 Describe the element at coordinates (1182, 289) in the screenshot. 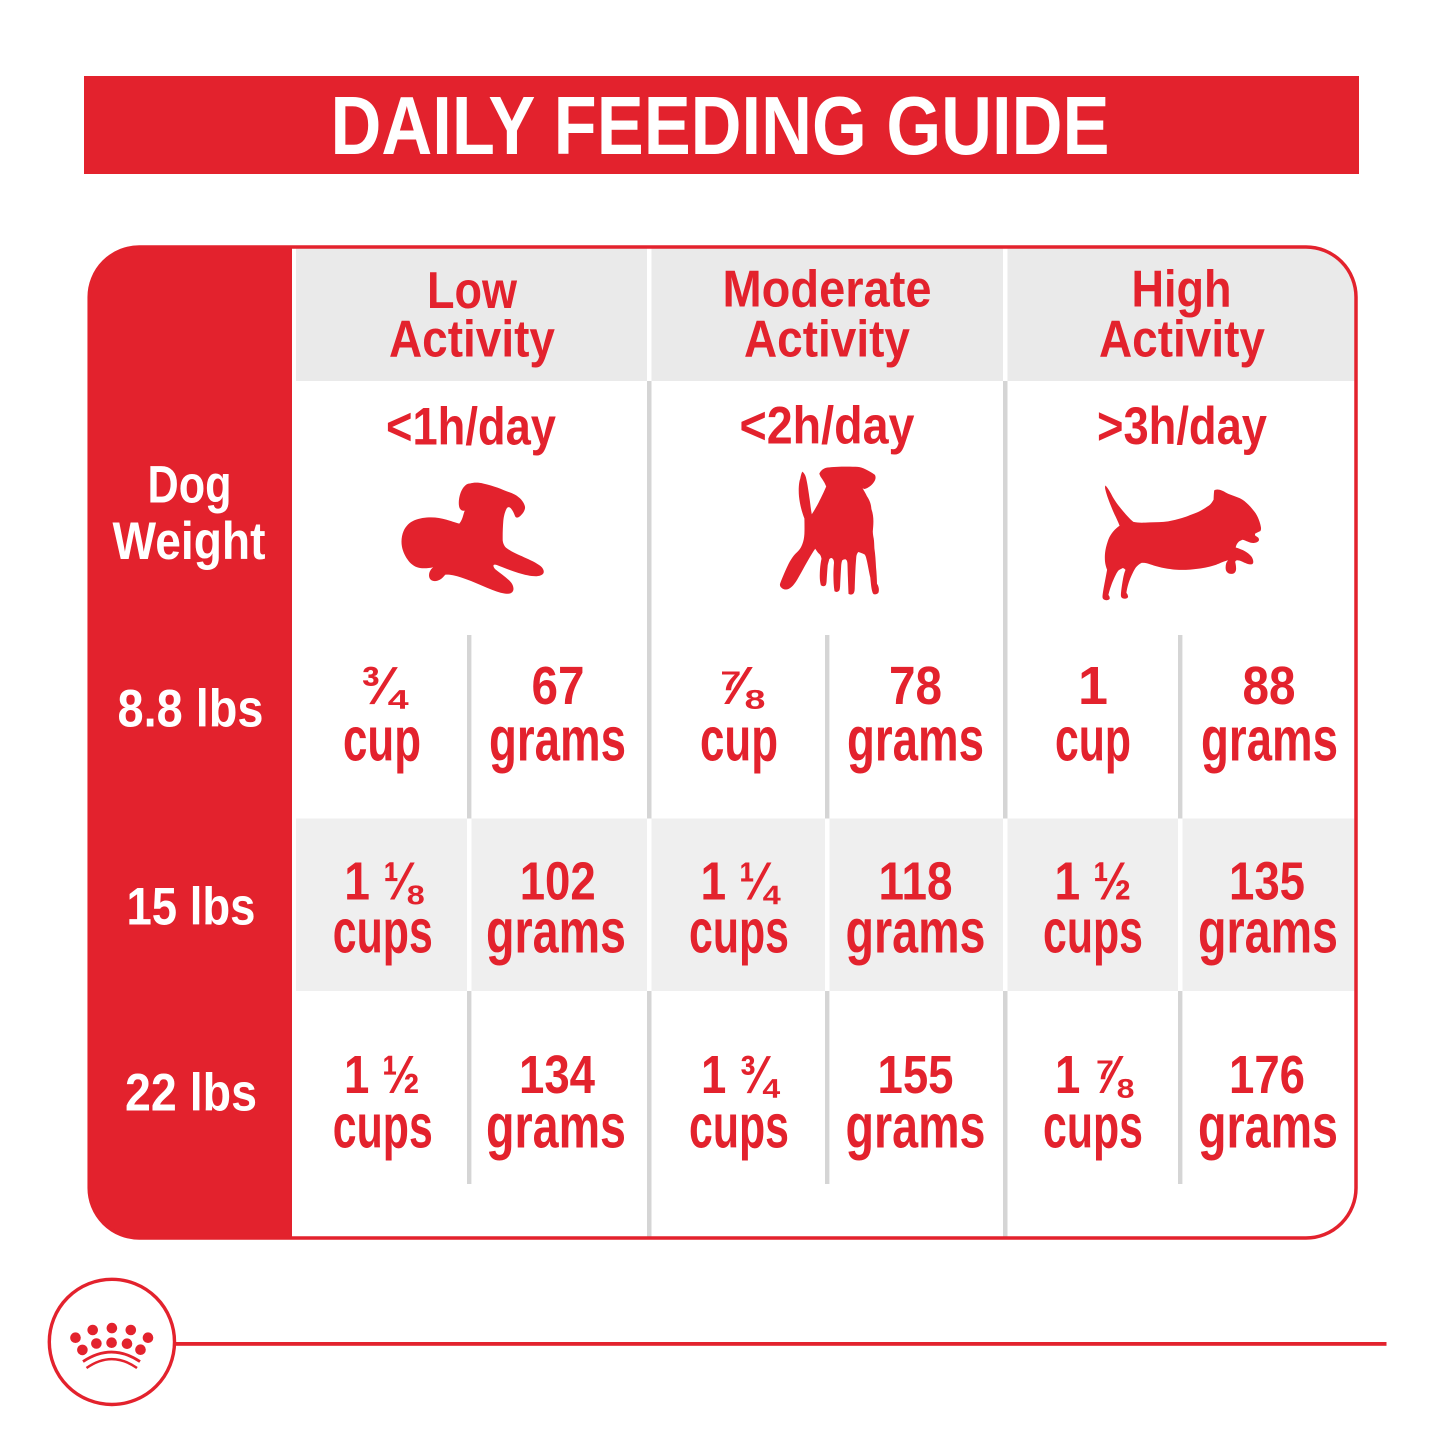

I see `svg-text: High` at that location.